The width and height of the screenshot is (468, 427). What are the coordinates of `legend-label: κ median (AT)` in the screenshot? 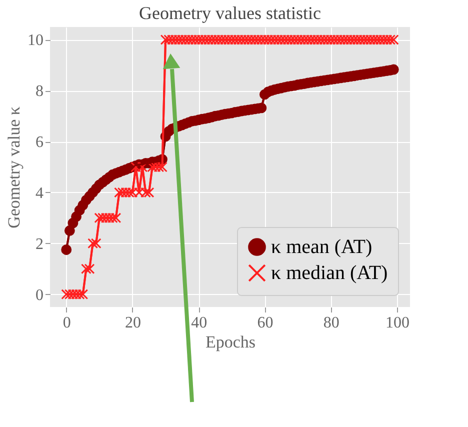 It's located at (329, 273).